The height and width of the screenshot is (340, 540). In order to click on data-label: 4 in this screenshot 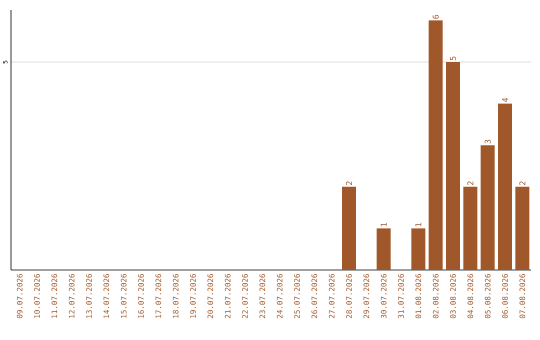, I will do `click(505, 100)`.